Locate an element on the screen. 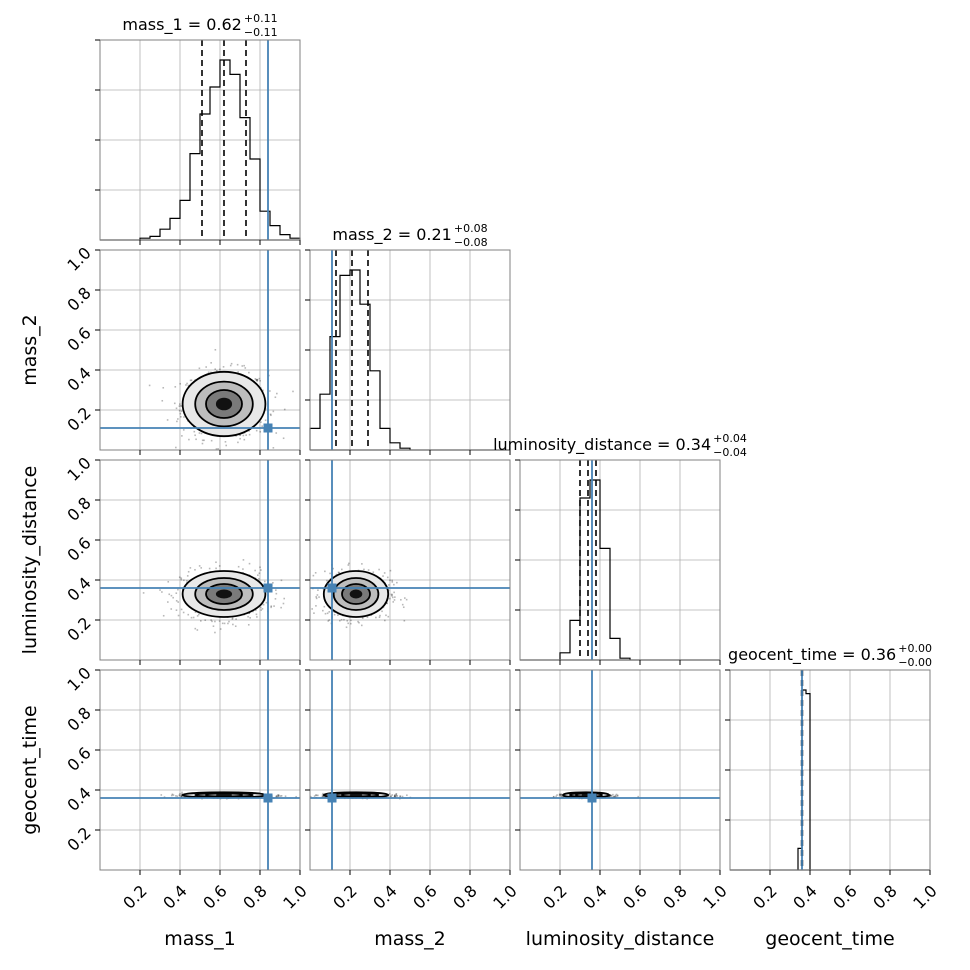 The width and height of the screenshot is (970, 970). x-tick-label: 0.6 is located at coordinates (424, 896).